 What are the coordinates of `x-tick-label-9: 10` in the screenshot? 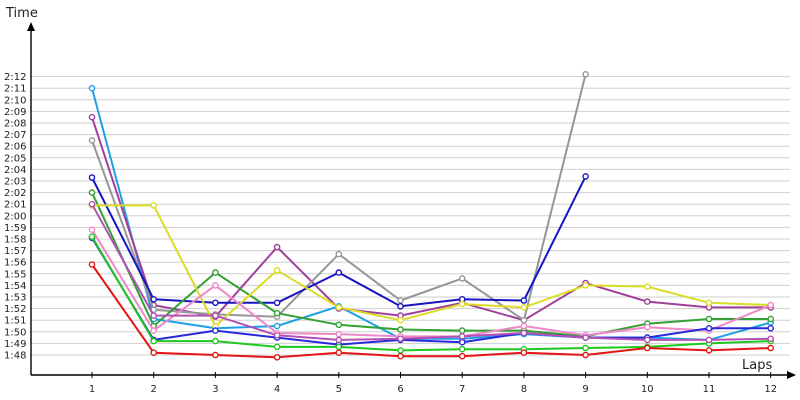 It's located at (647, 389).